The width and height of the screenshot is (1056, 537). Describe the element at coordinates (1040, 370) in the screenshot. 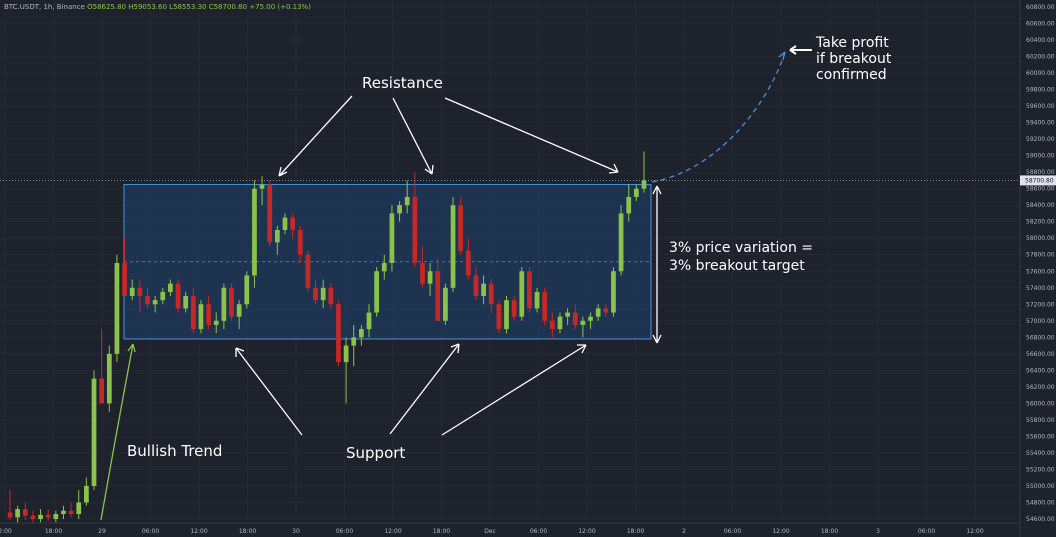

I see `y-tick-label: 56400.00` at that location.